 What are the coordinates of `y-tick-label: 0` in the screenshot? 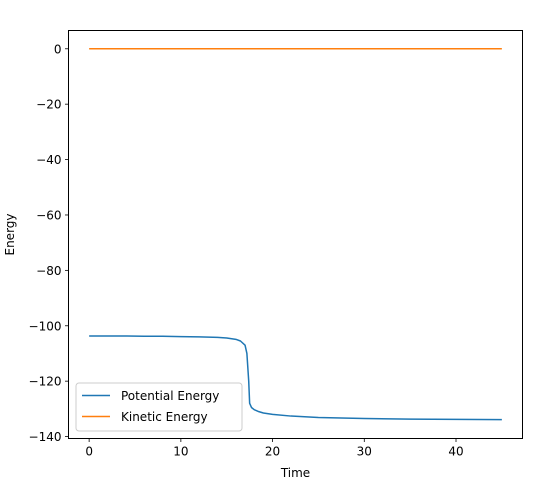 It's located at (58, 49).